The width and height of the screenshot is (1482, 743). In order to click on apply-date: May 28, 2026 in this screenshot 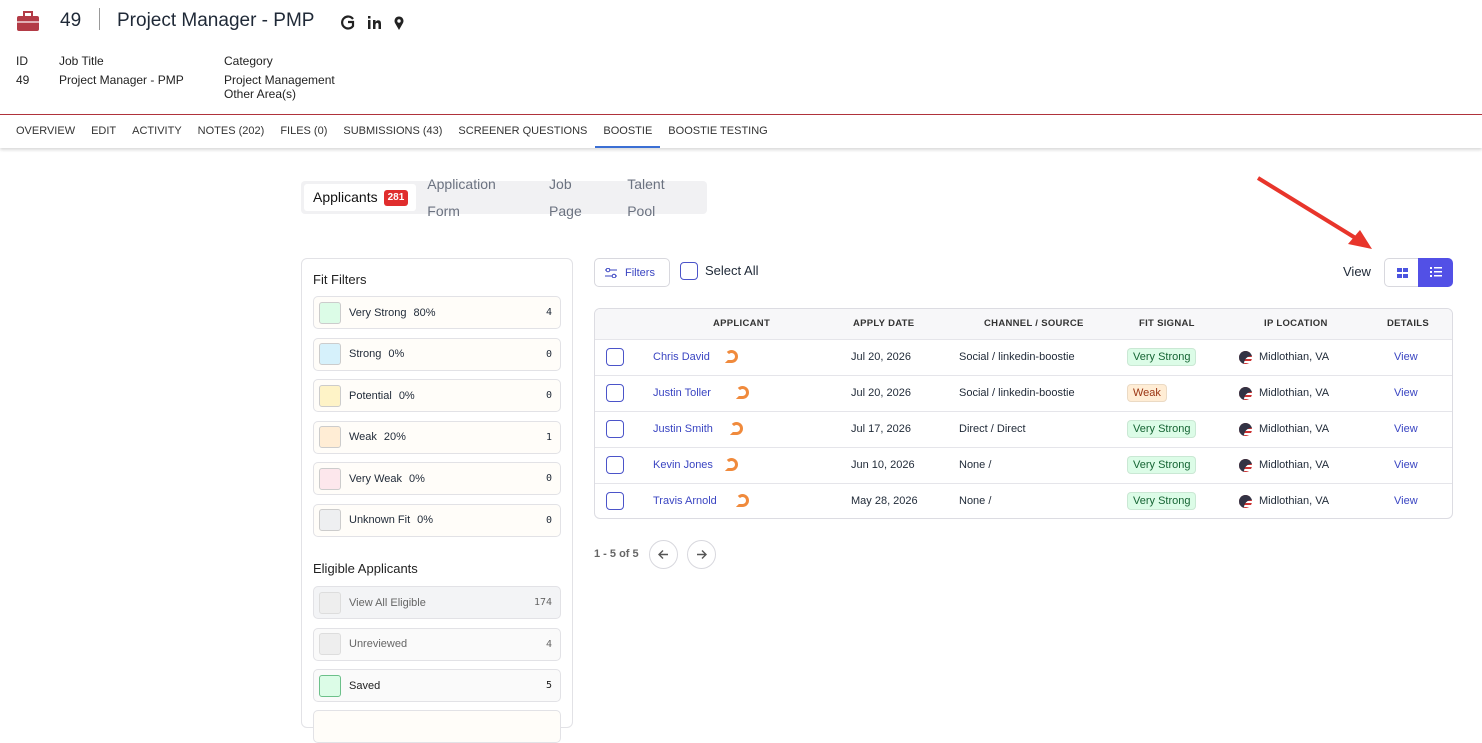, I will do `click(884, 501)`.